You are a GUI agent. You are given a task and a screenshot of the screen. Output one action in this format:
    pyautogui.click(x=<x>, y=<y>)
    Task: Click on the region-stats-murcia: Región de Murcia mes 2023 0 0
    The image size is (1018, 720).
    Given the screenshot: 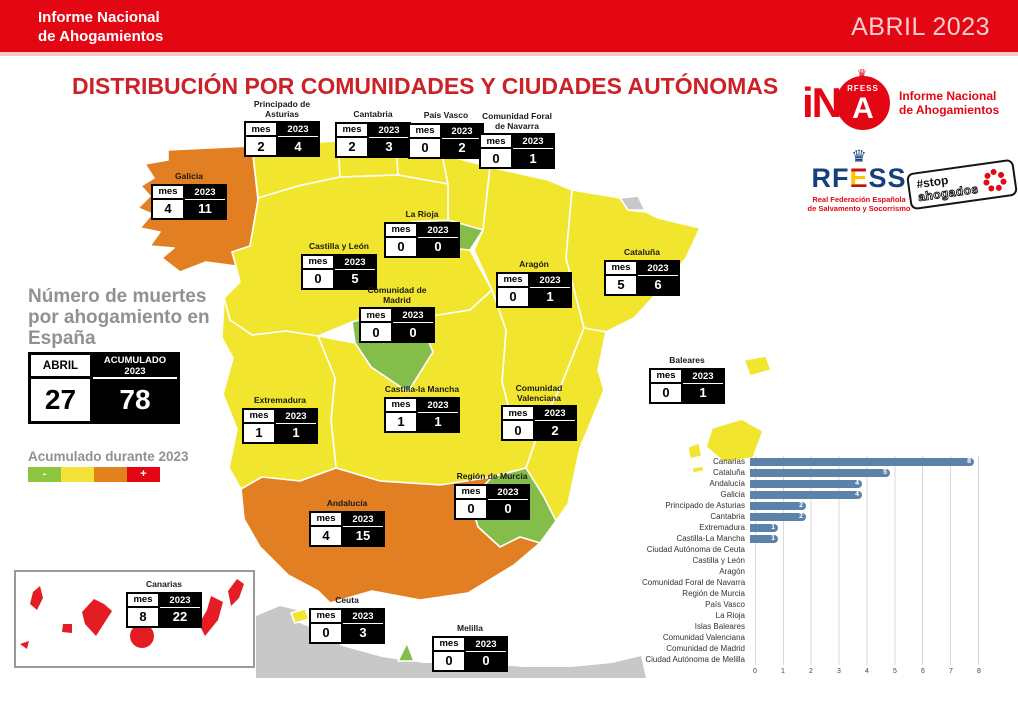 What is the action you would take?
    pyautogui.click(x=492, y=495)
    